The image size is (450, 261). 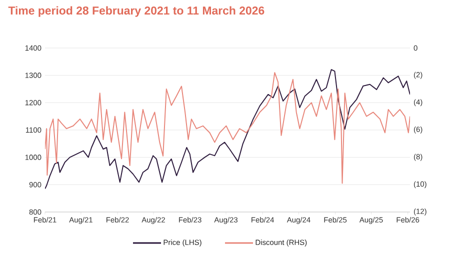 What do you see at coordinates (136, 11) in the screenshot?
I see `chart-title: Time period 28 February 2021 to 11 March 2026` at bounding box center [136, 11].